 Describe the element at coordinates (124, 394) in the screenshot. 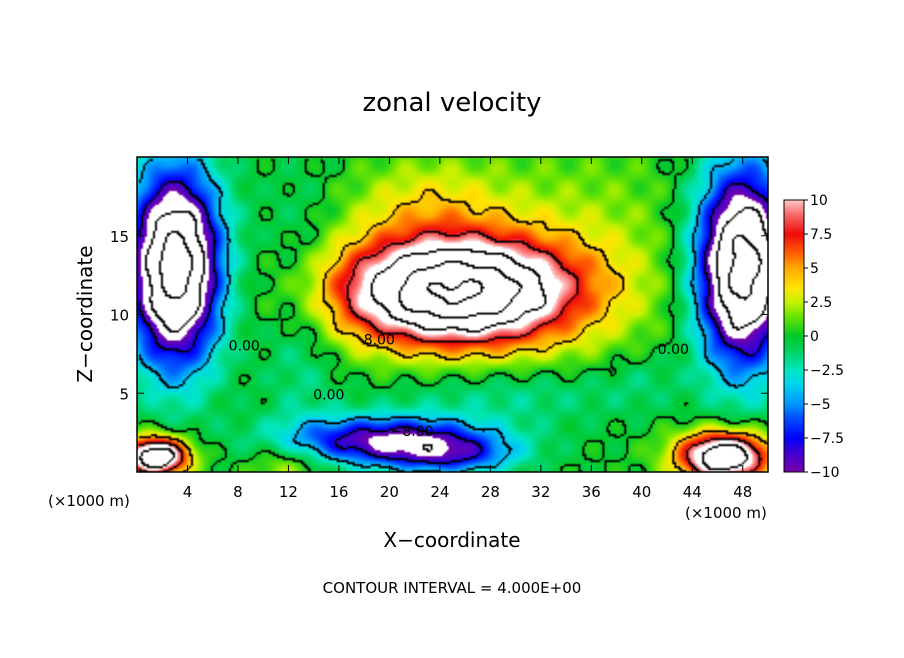

I see `y-tick-label: 5` at that location.